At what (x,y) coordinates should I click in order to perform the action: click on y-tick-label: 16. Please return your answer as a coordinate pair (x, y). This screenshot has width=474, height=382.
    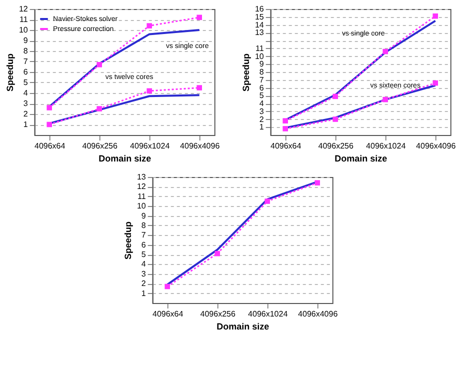
    Looking at the image, I should click on (259, 9).